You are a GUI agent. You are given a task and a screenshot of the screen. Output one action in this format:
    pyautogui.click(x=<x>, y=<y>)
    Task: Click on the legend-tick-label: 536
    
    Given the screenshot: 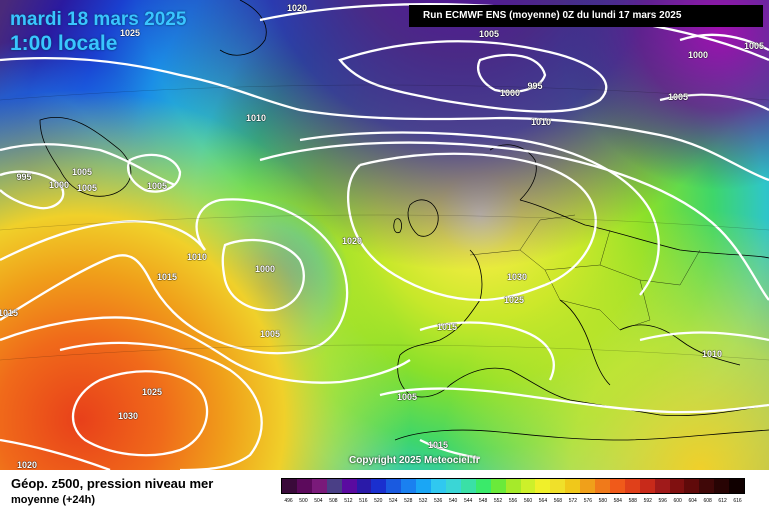 What is the action you would take?
    pyautogui.click(x=438, y=501)
    